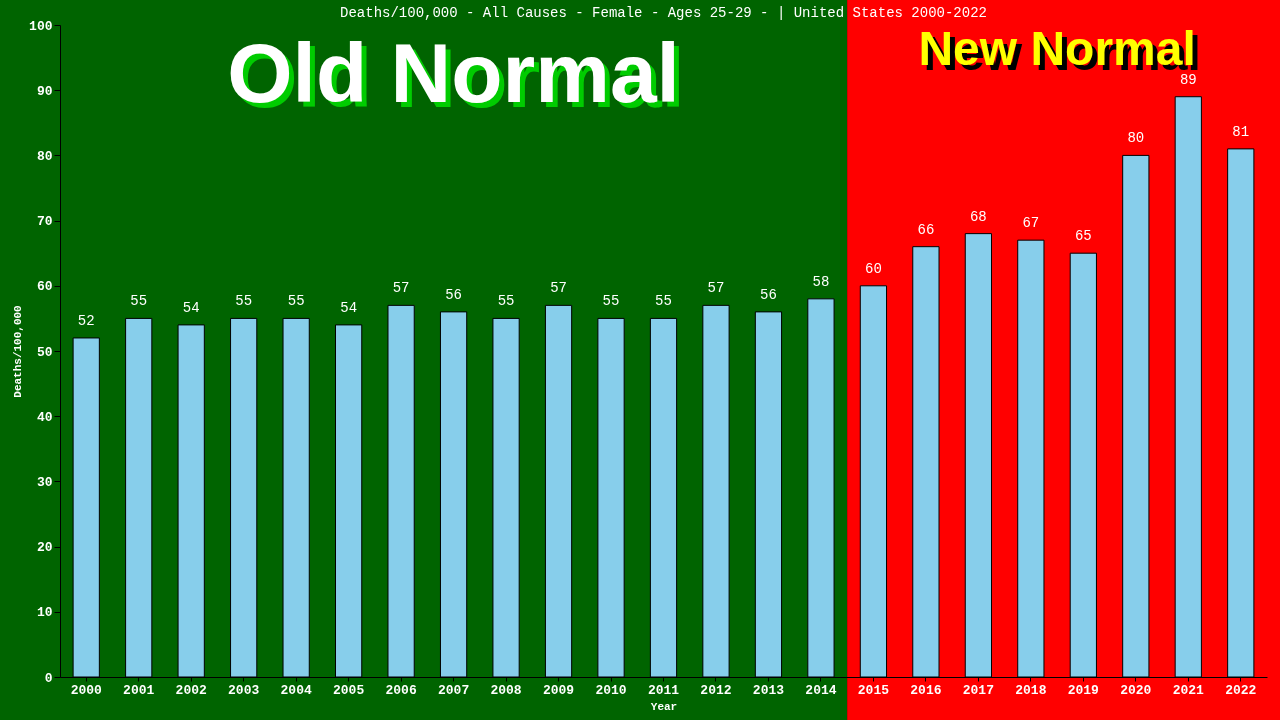  Describe the element at coordinates (978, 216) in the screenshot. I see `data-label: 68` at that location.